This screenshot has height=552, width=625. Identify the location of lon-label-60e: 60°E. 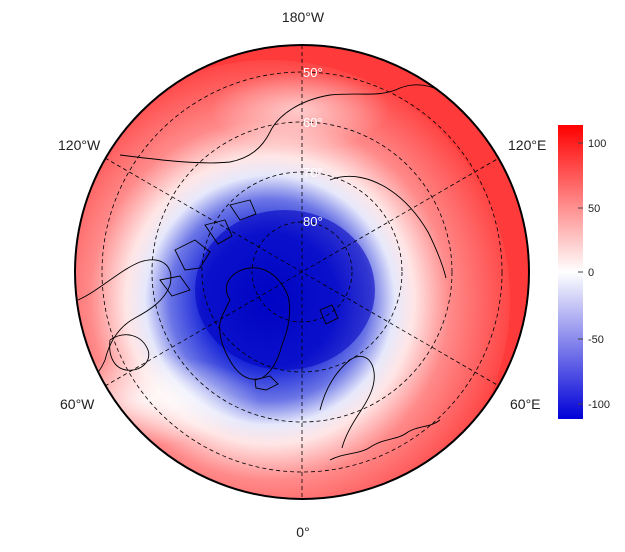
(525, 404).